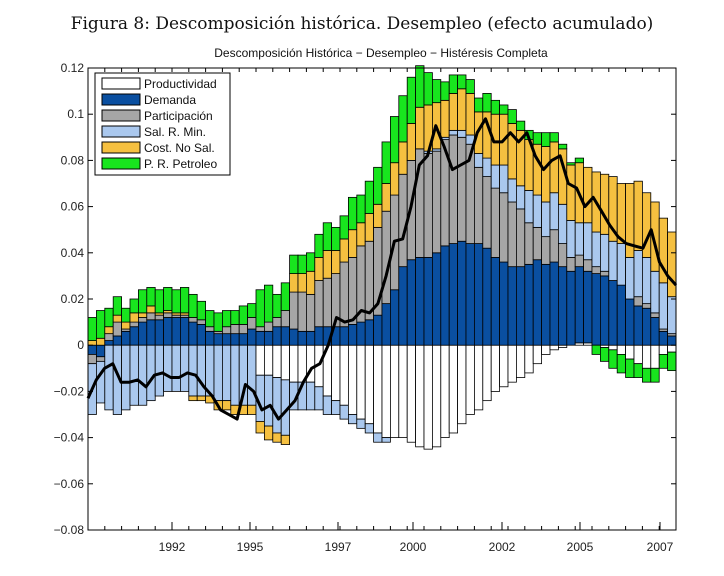 The width and height of the screenshot is (724, 576). I want to click on y-tick-label: −0.02, so click(69, 391).